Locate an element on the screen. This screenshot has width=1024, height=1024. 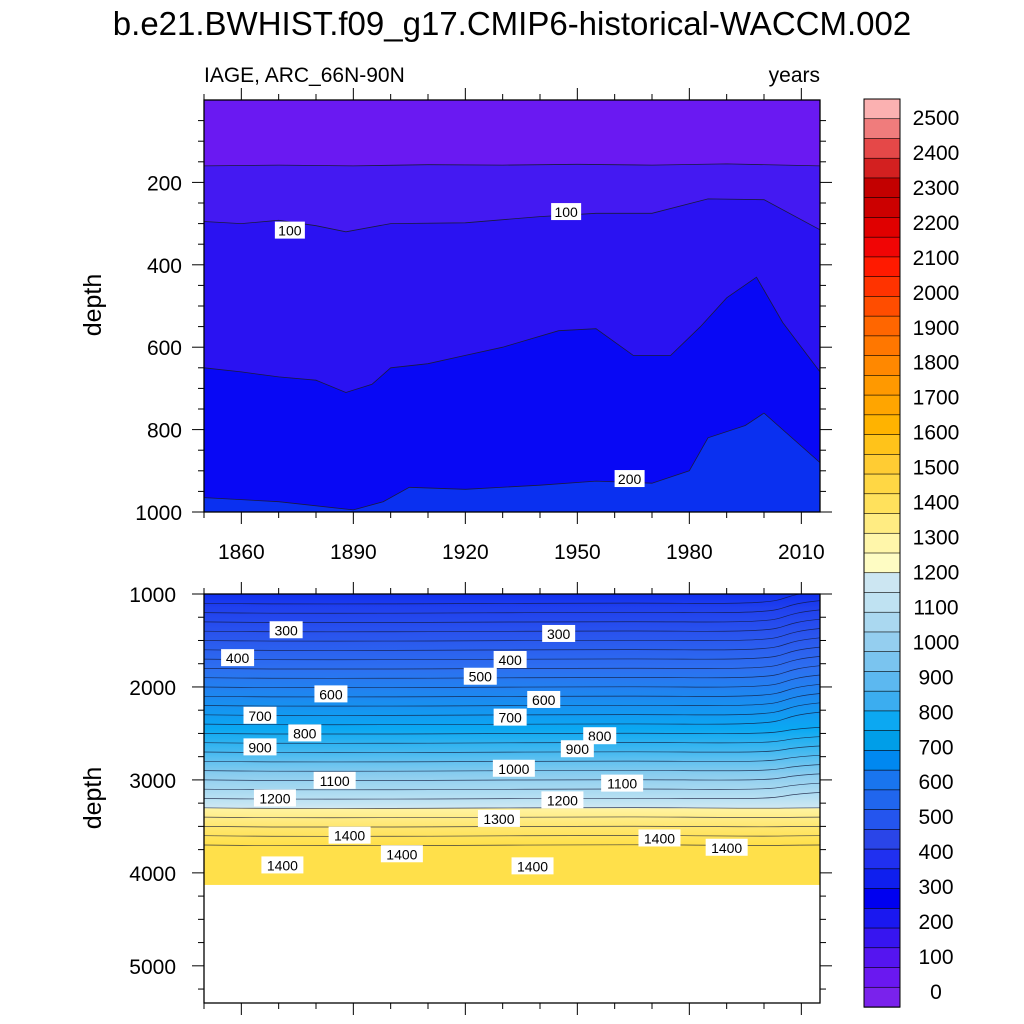
colorbar-label: 2200 is located at coordinates (936, 223).